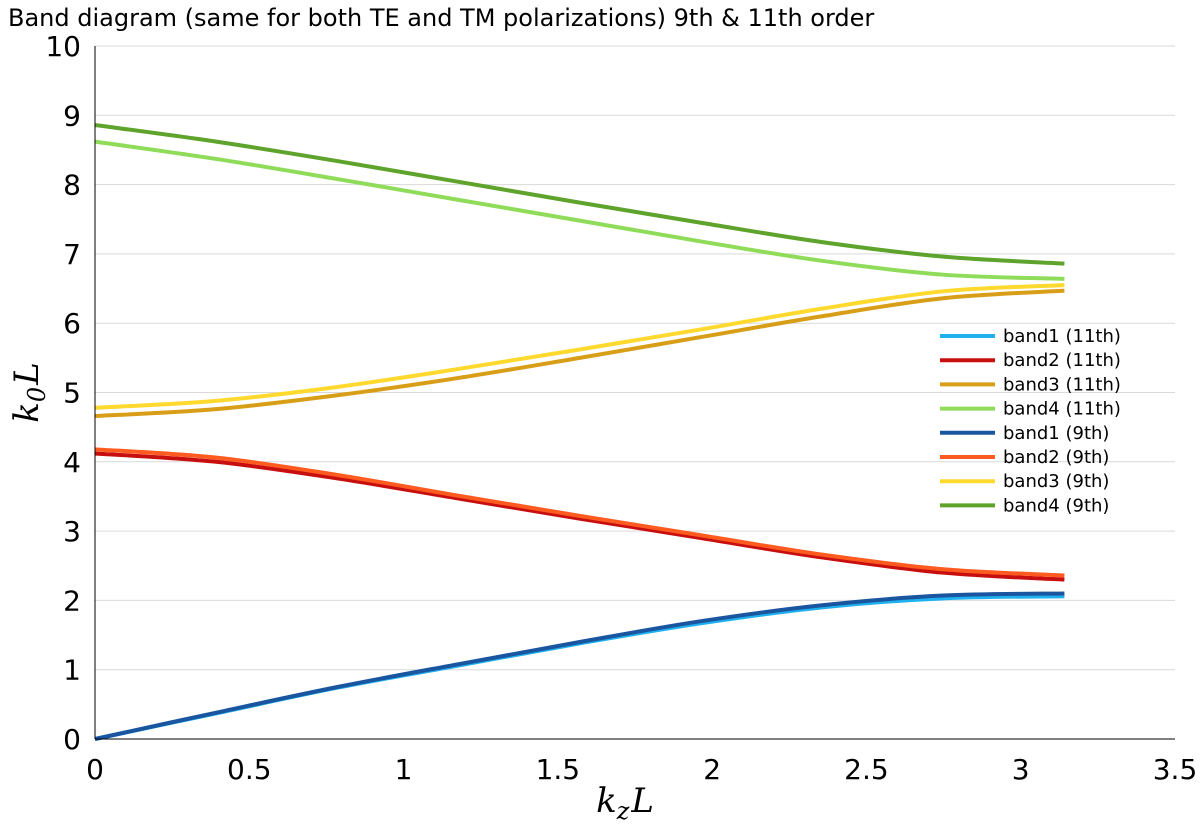 The height and width of the screenshot is (832, 1200). What do you see at coordinates (72, 393) in the screenshot?
I see `y-tick-label: 5` at bounding box center [72, 393].